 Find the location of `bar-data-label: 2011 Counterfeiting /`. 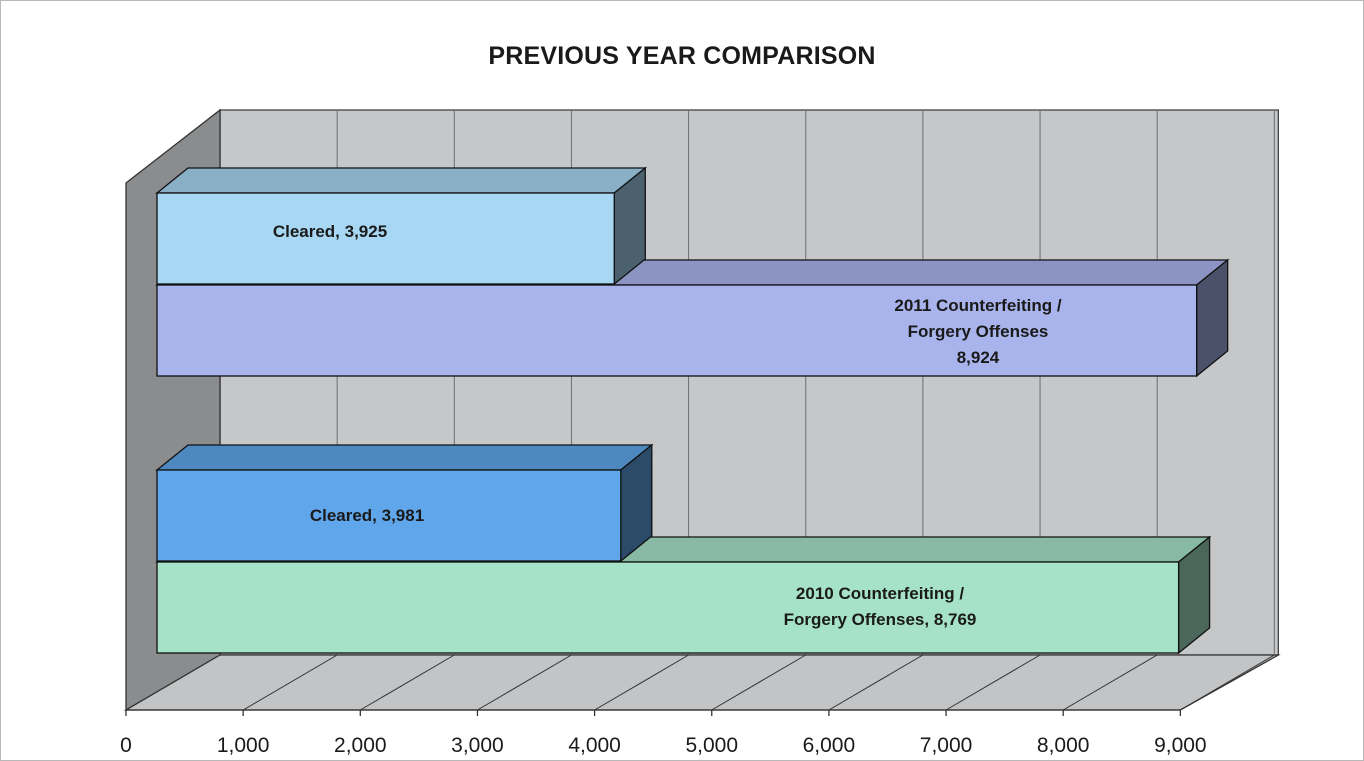

bar-data-label: 2011 Counterfeiting / is located at coordinates (977, 305).